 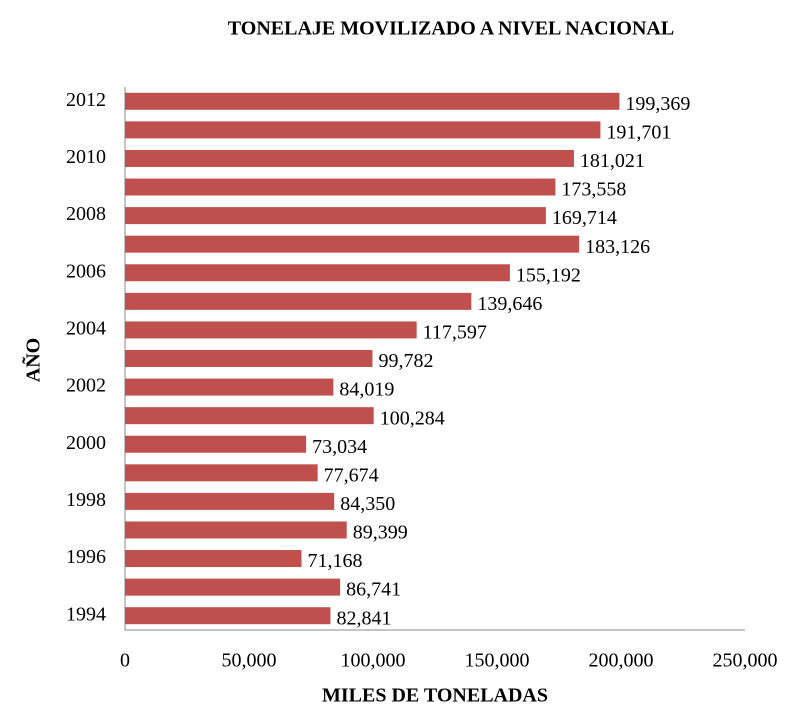 I want to click on x-tick-label: 150,000, so click(x=497, y=661).